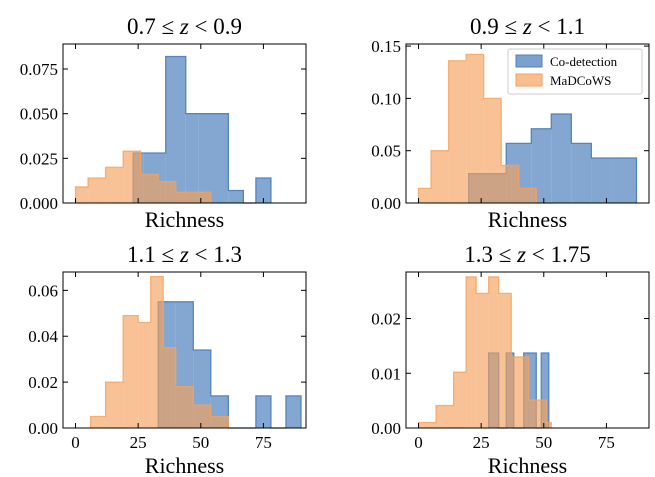 The width and height of the screenshot is (655, 477). Describe the element at coordinates (43, 336) in the screenshot. I see `y-tick-label: 0.04` at that location.